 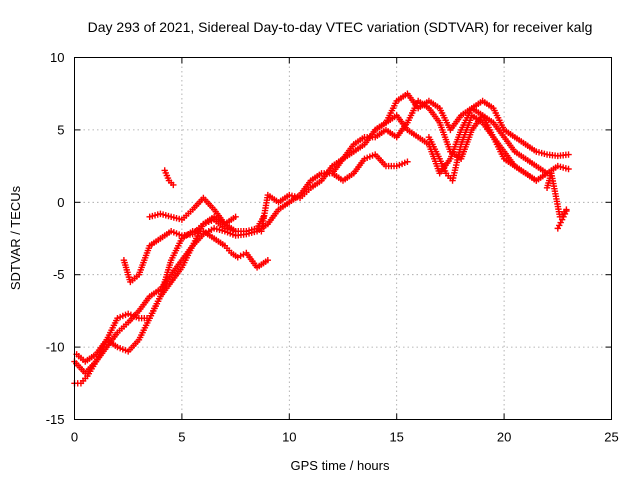 What do you see at coordinates (181, 437) in the screenshot?
I see `x-tick-label: 5` at bounding box center [181, 437].